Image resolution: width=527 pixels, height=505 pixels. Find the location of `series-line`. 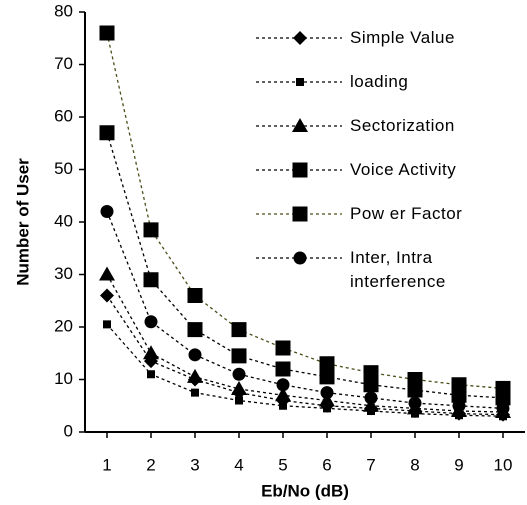

series-line is located at coordinates (305, 370).